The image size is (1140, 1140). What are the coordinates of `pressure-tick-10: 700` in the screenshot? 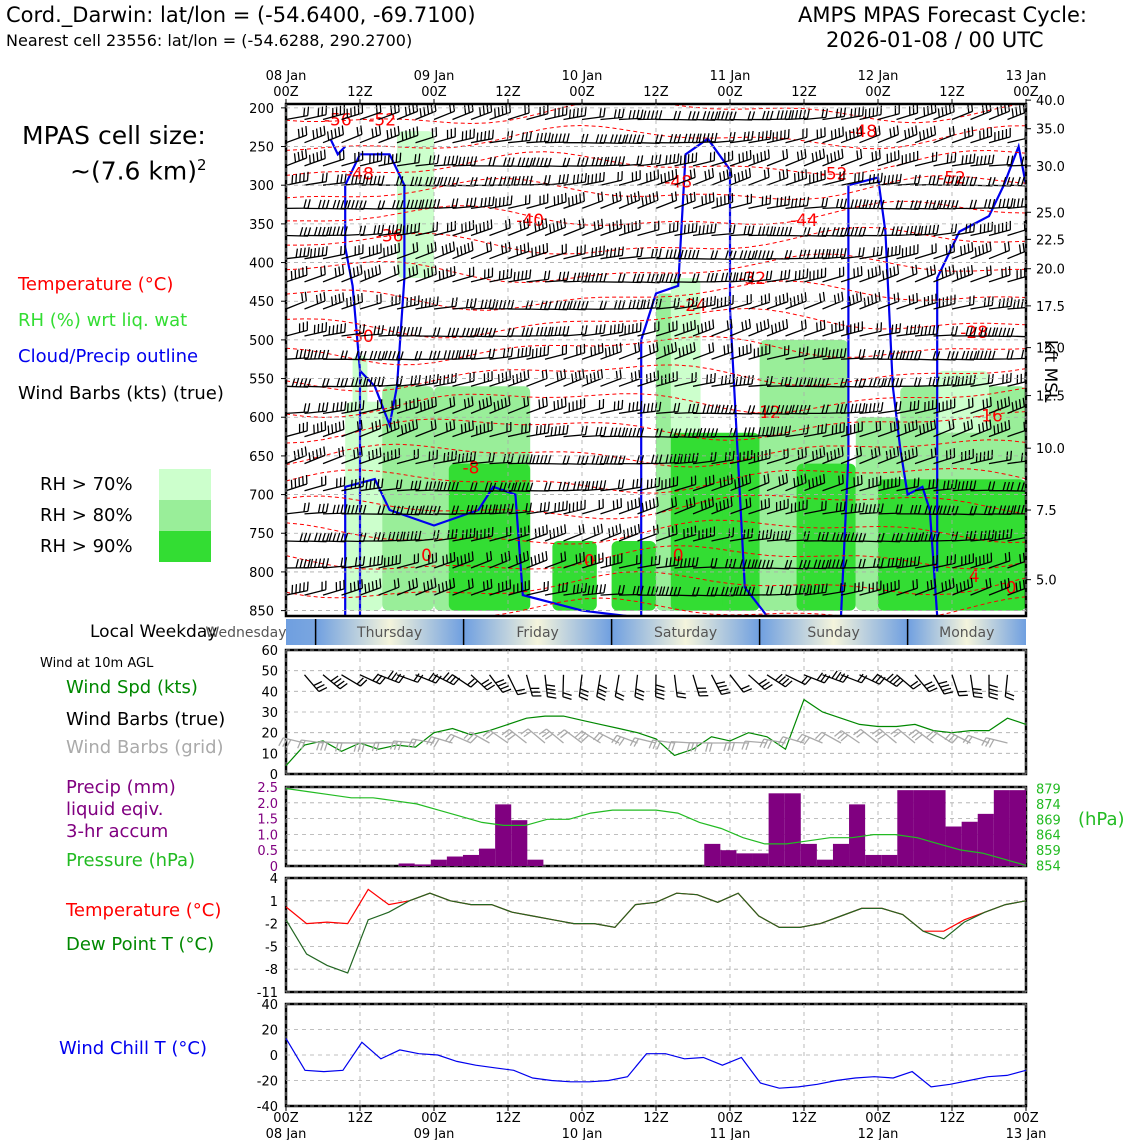 It's located at (261, 496).